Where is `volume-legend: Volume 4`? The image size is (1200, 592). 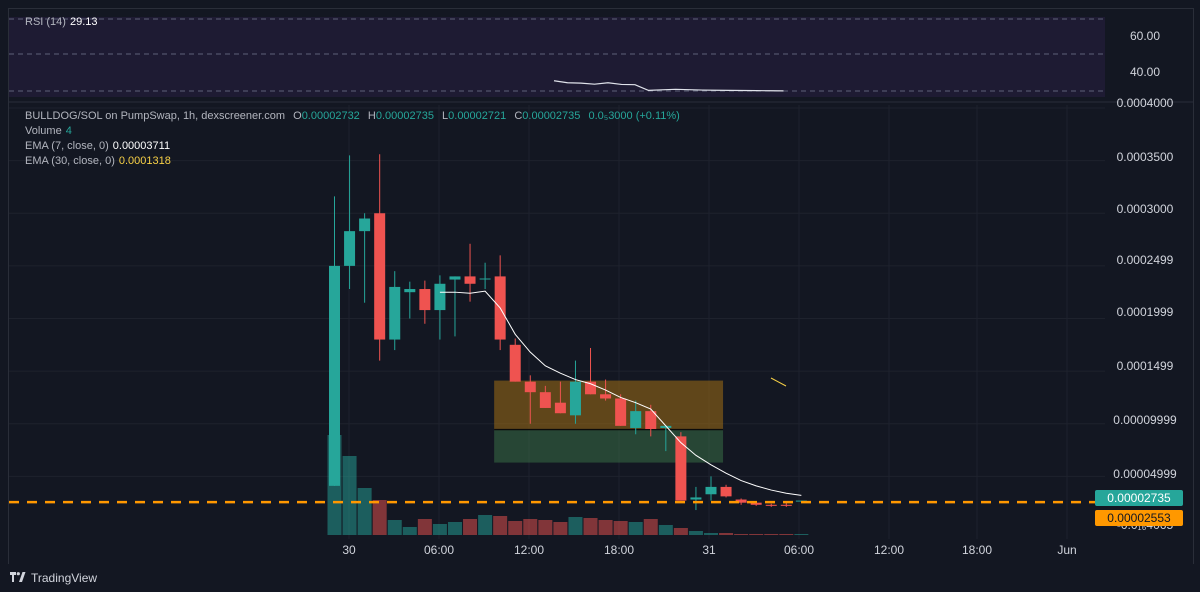 volume-legend: Volume 4 is located at coordinates (48, 131).